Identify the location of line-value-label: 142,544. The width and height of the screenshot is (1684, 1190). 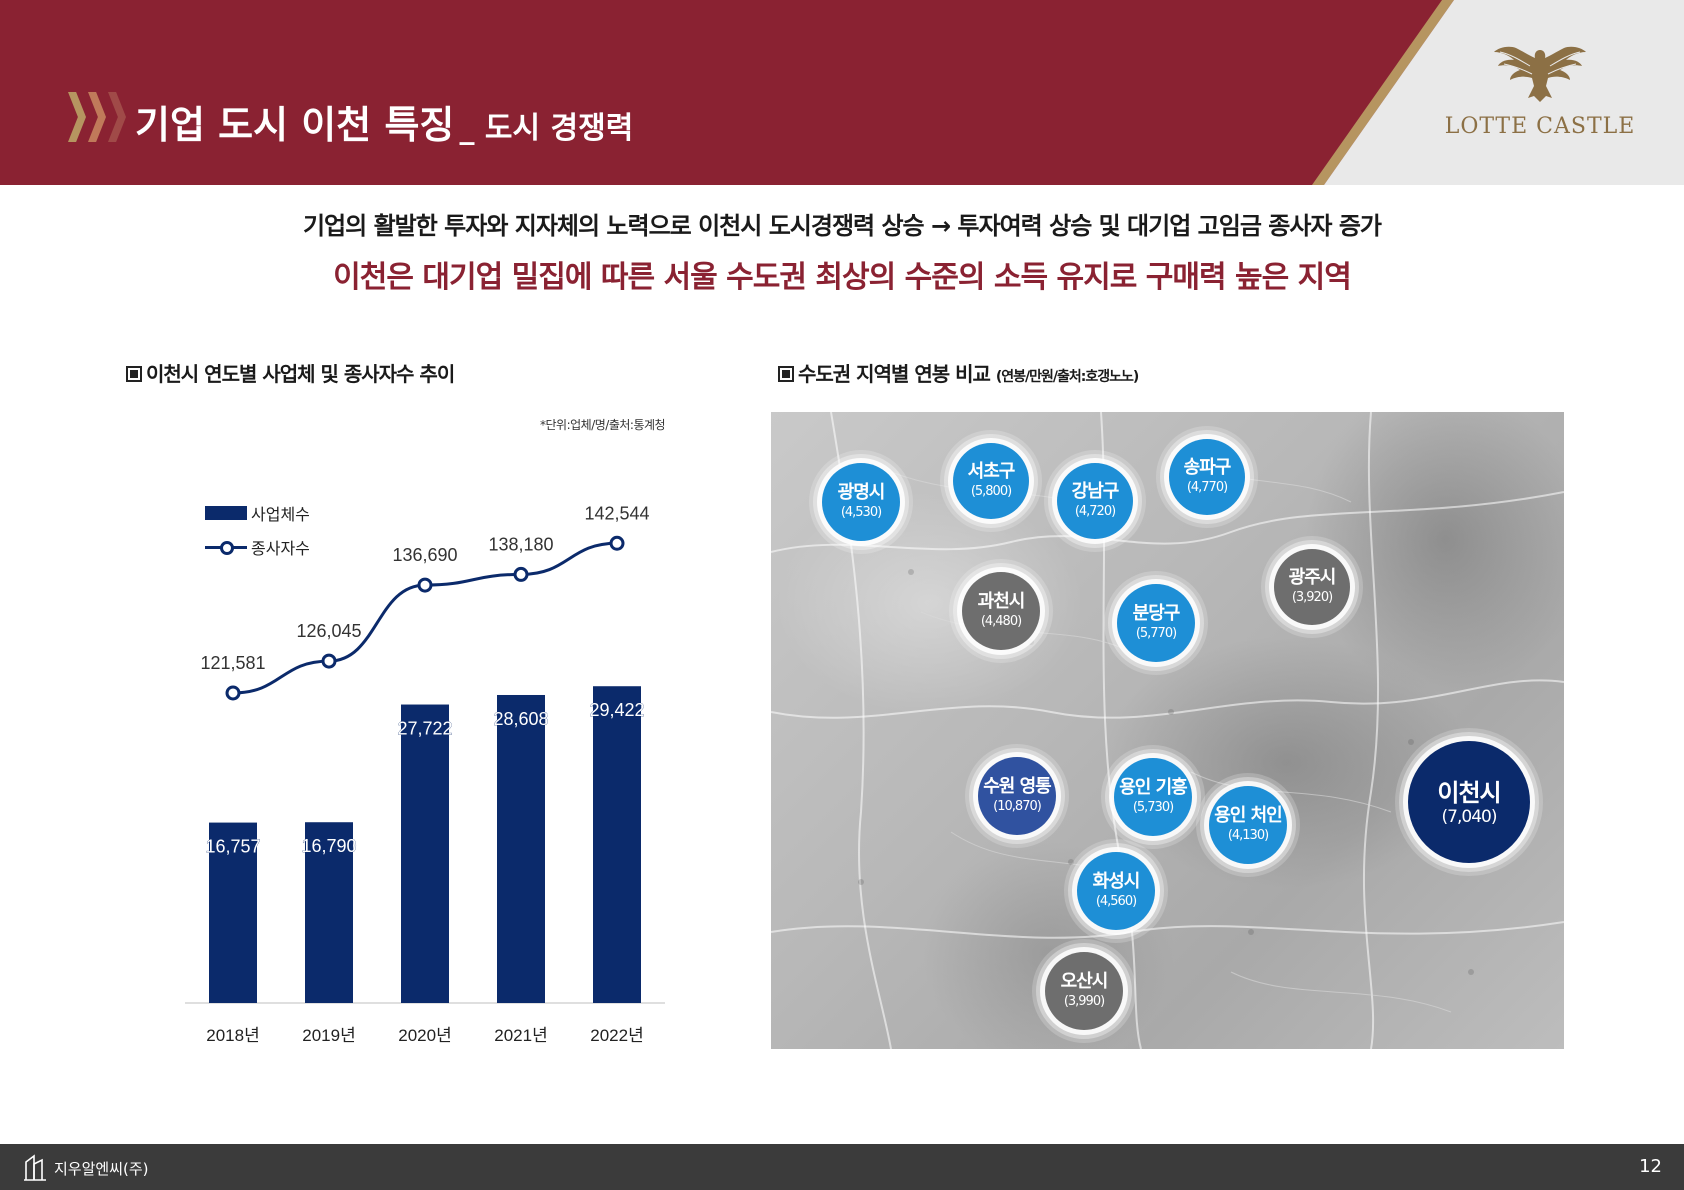
(616, 513).